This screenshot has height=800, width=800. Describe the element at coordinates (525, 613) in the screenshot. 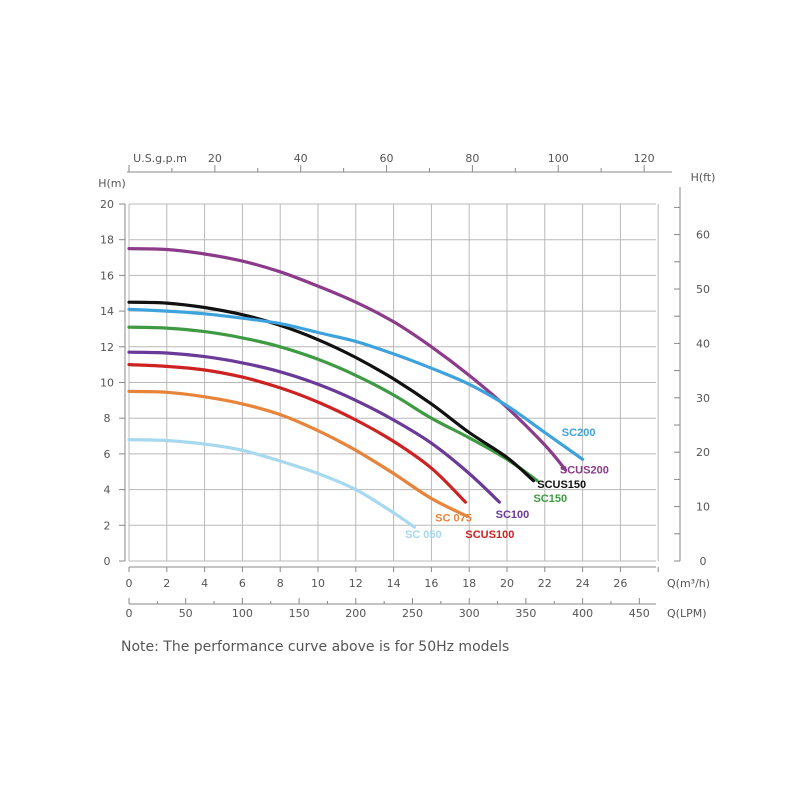

I see `lpm-tick-label: 350` at that location.